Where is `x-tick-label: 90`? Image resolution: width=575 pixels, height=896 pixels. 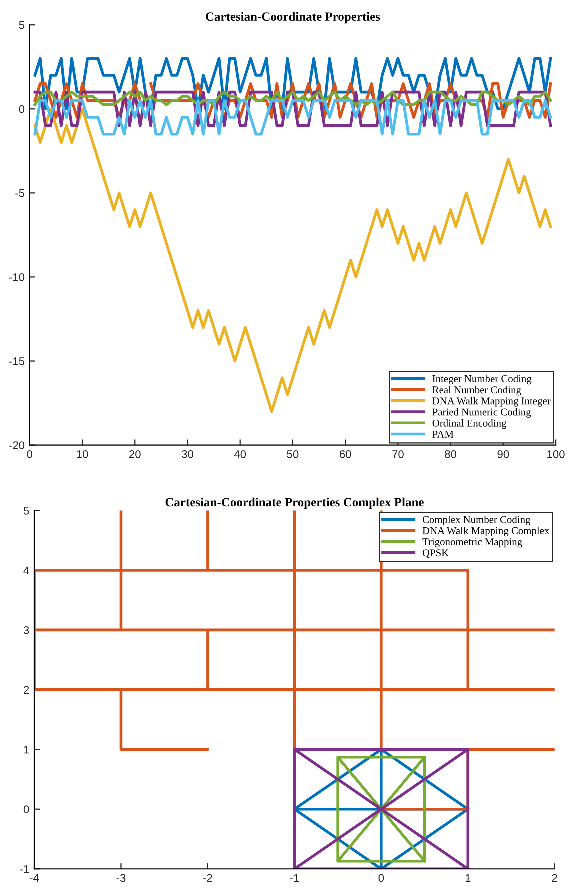
x-tick-label: 90 is located at coordinates (504, 454).